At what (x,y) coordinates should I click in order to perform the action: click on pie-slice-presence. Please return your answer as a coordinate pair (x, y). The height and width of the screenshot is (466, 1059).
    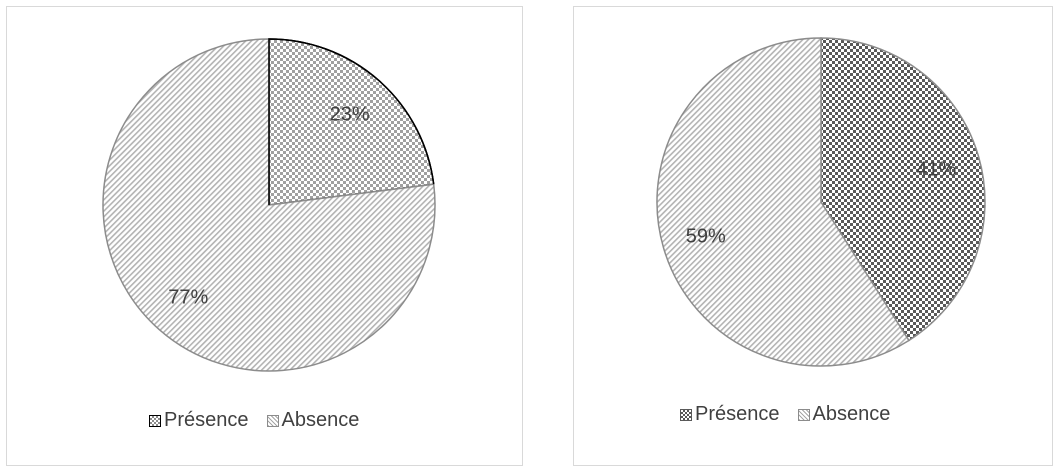
    Looking at the image, I should click on (903, 189).